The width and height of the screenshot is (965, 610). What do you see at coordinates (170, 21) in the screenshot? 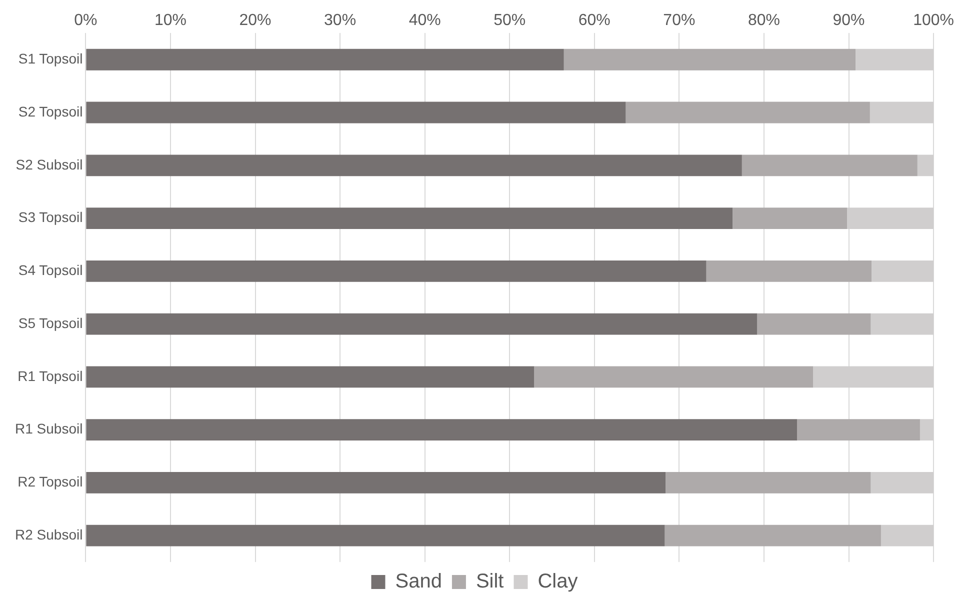
I see `x-tick-label: 10%` at bounding box center [170, 21].